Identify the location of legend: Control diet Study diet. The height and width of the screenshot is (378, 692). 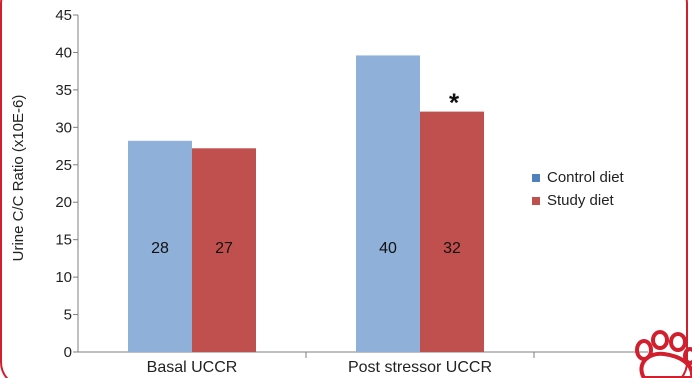
(578, 189).